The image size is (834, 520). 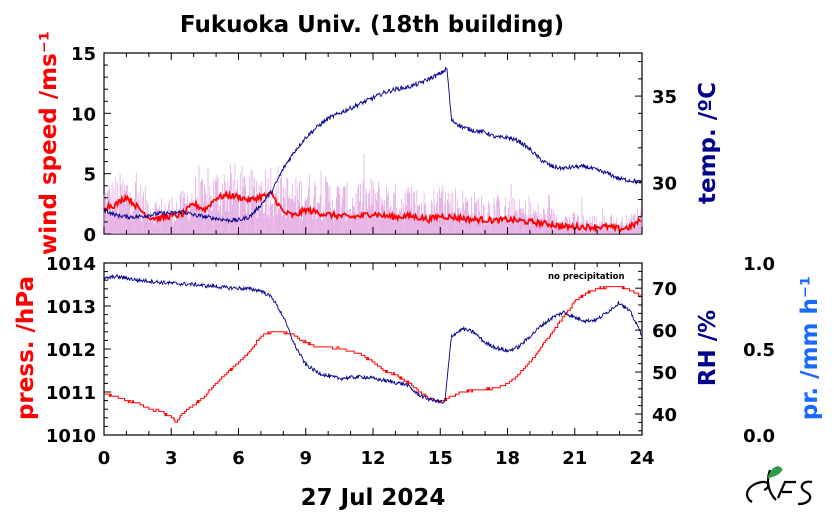 I want to click on wind-raw-series, so click(x=373, y=193).